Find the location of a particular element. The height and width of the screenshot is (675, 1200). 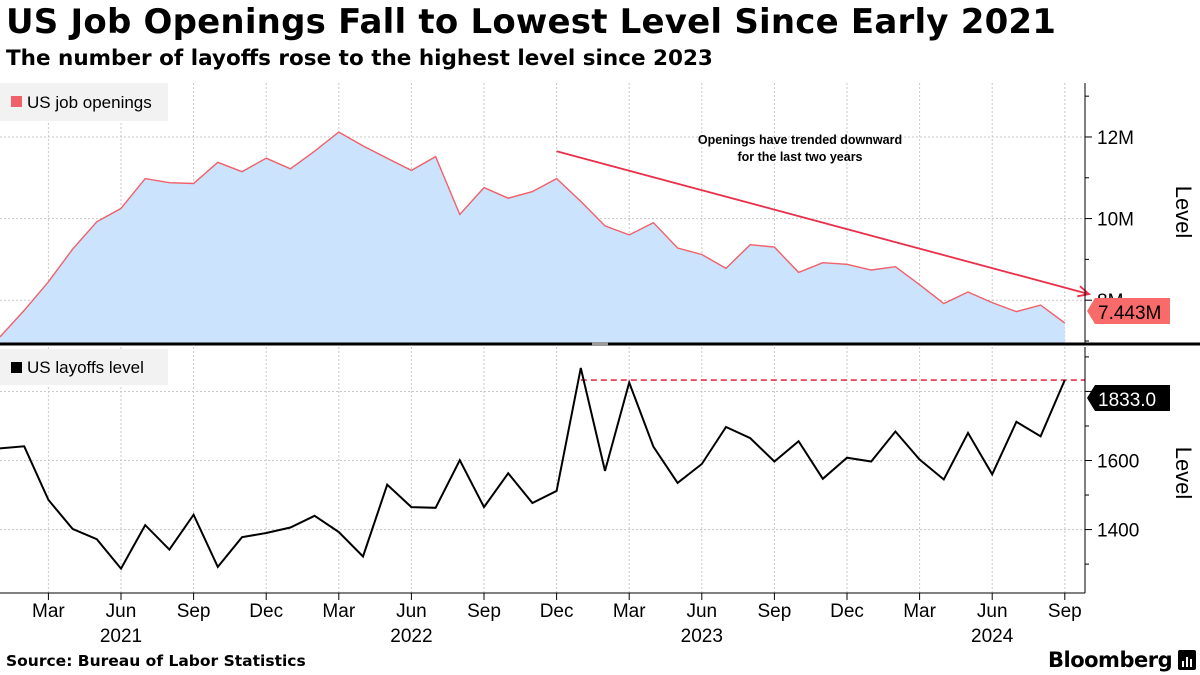

layoffs-legend-label: US layoffs level is located at coordinates (85, 367).